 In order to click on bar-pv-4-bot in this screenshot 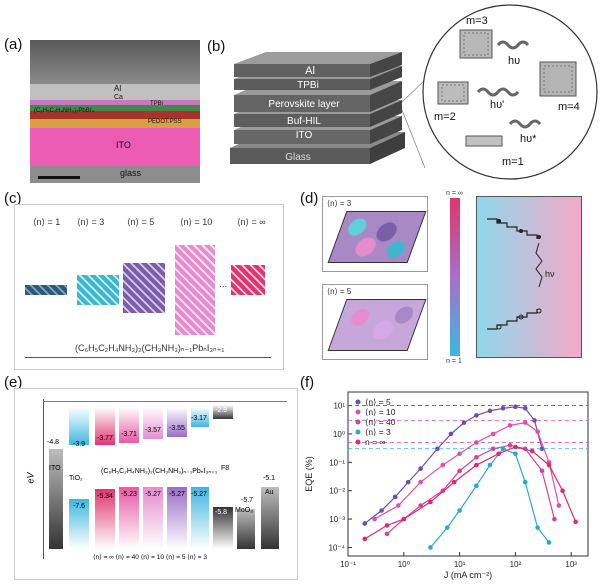, I will do `click(177, 518)`.